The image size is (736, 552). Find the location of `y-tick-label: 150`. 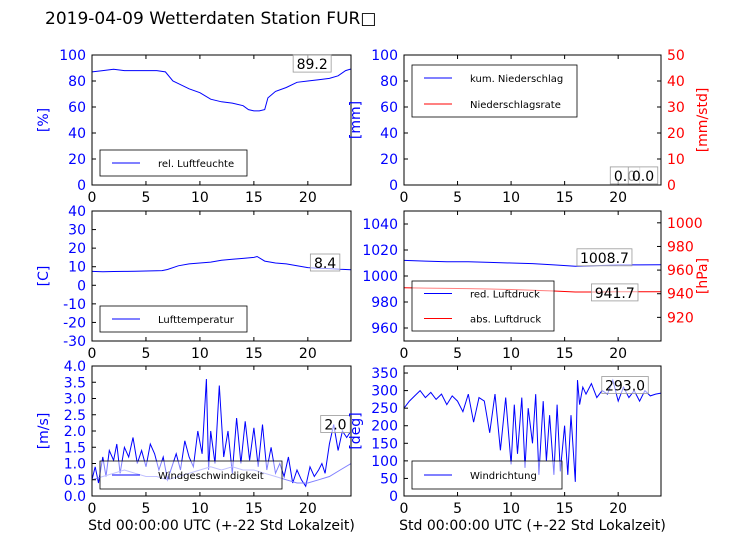

y-tick-label: 150 is located at coordinates (384, 444).